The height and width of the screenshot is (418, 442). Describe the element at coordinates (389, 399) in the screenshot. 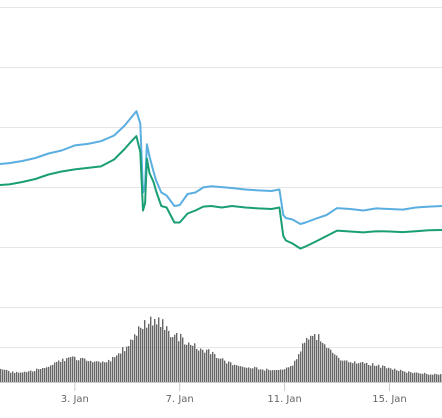

I see `x-tick-label: 15. Jan` at that location.